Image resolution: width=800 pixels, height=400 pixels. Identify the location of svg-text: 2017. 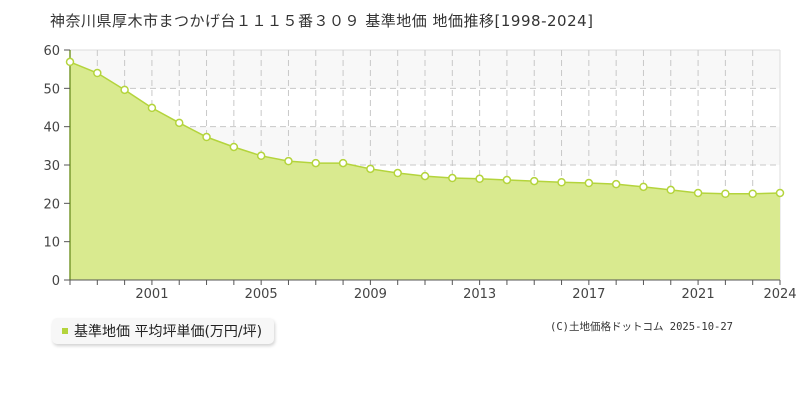
(588, 294).